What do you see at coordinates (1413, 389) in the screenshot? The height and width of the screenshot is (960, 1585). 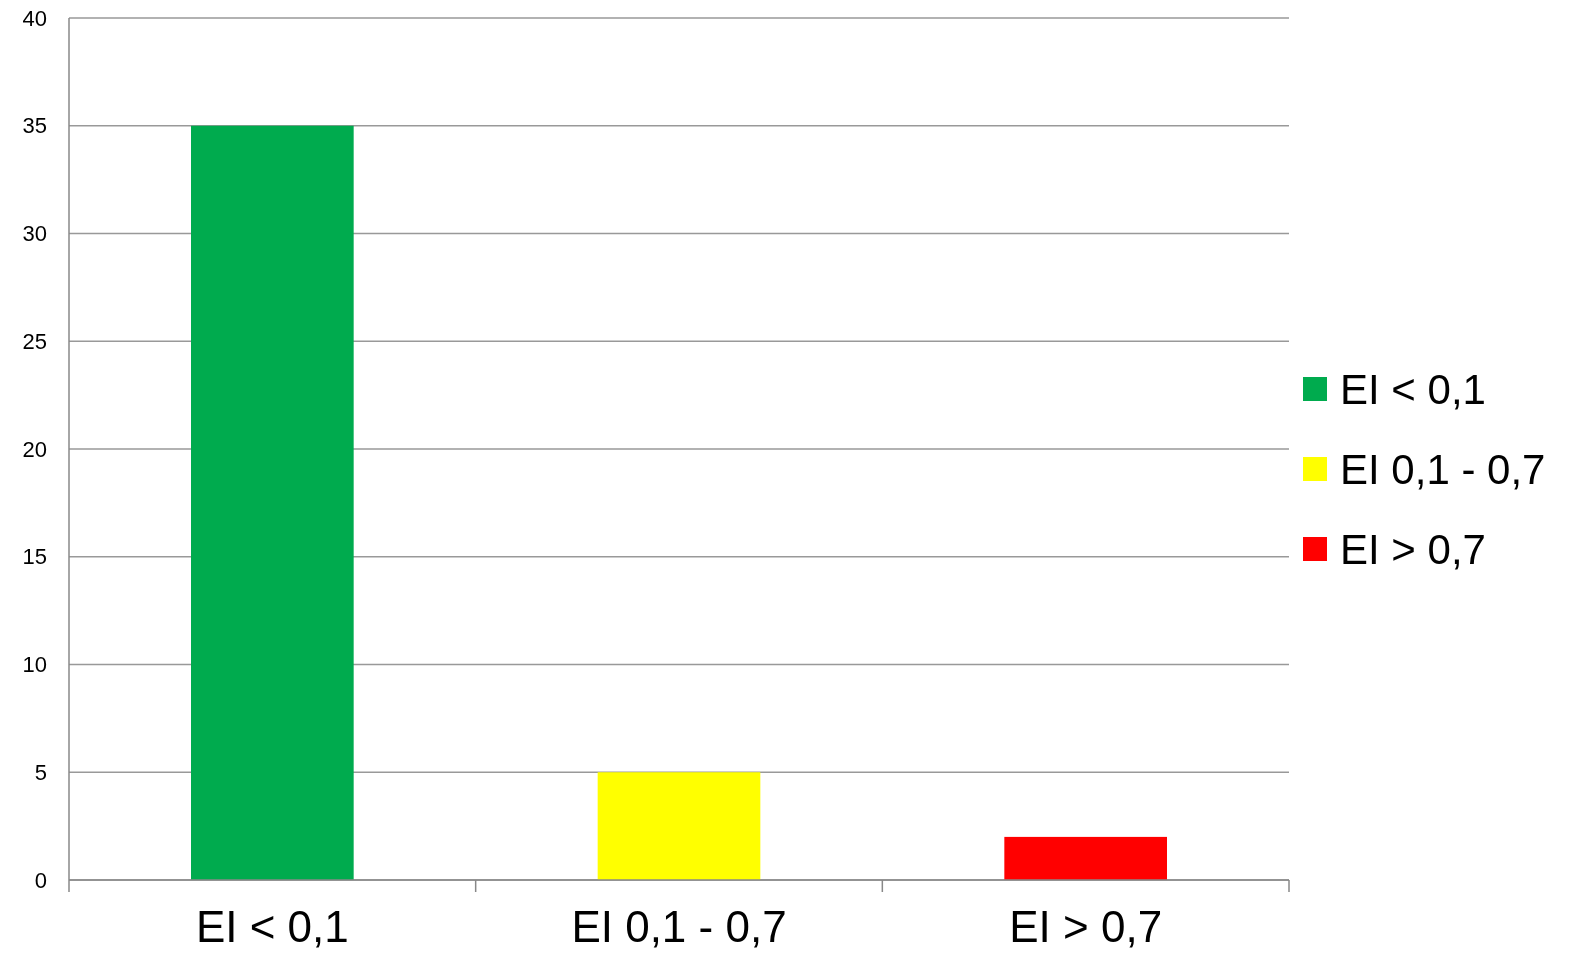 I see `legend-label: EI < 0,1` at bounding box center [1413, 389].